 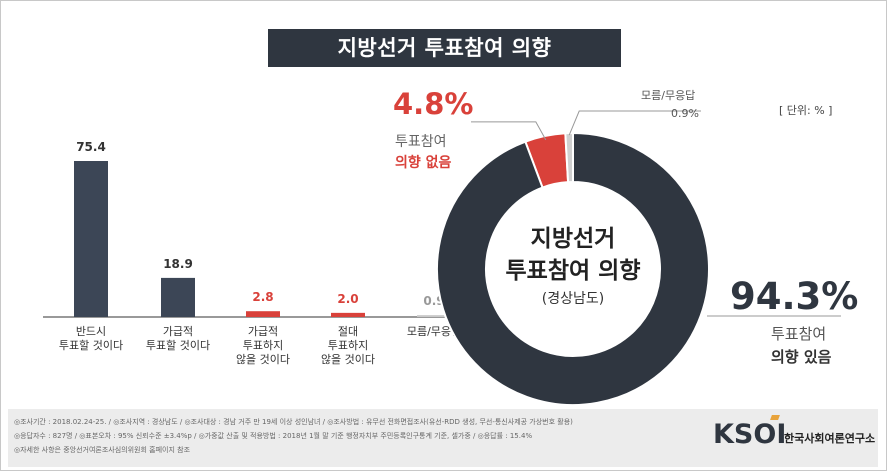 I want to click on no-intent-label-line1: 투표참여, so click(x=421, y=142).